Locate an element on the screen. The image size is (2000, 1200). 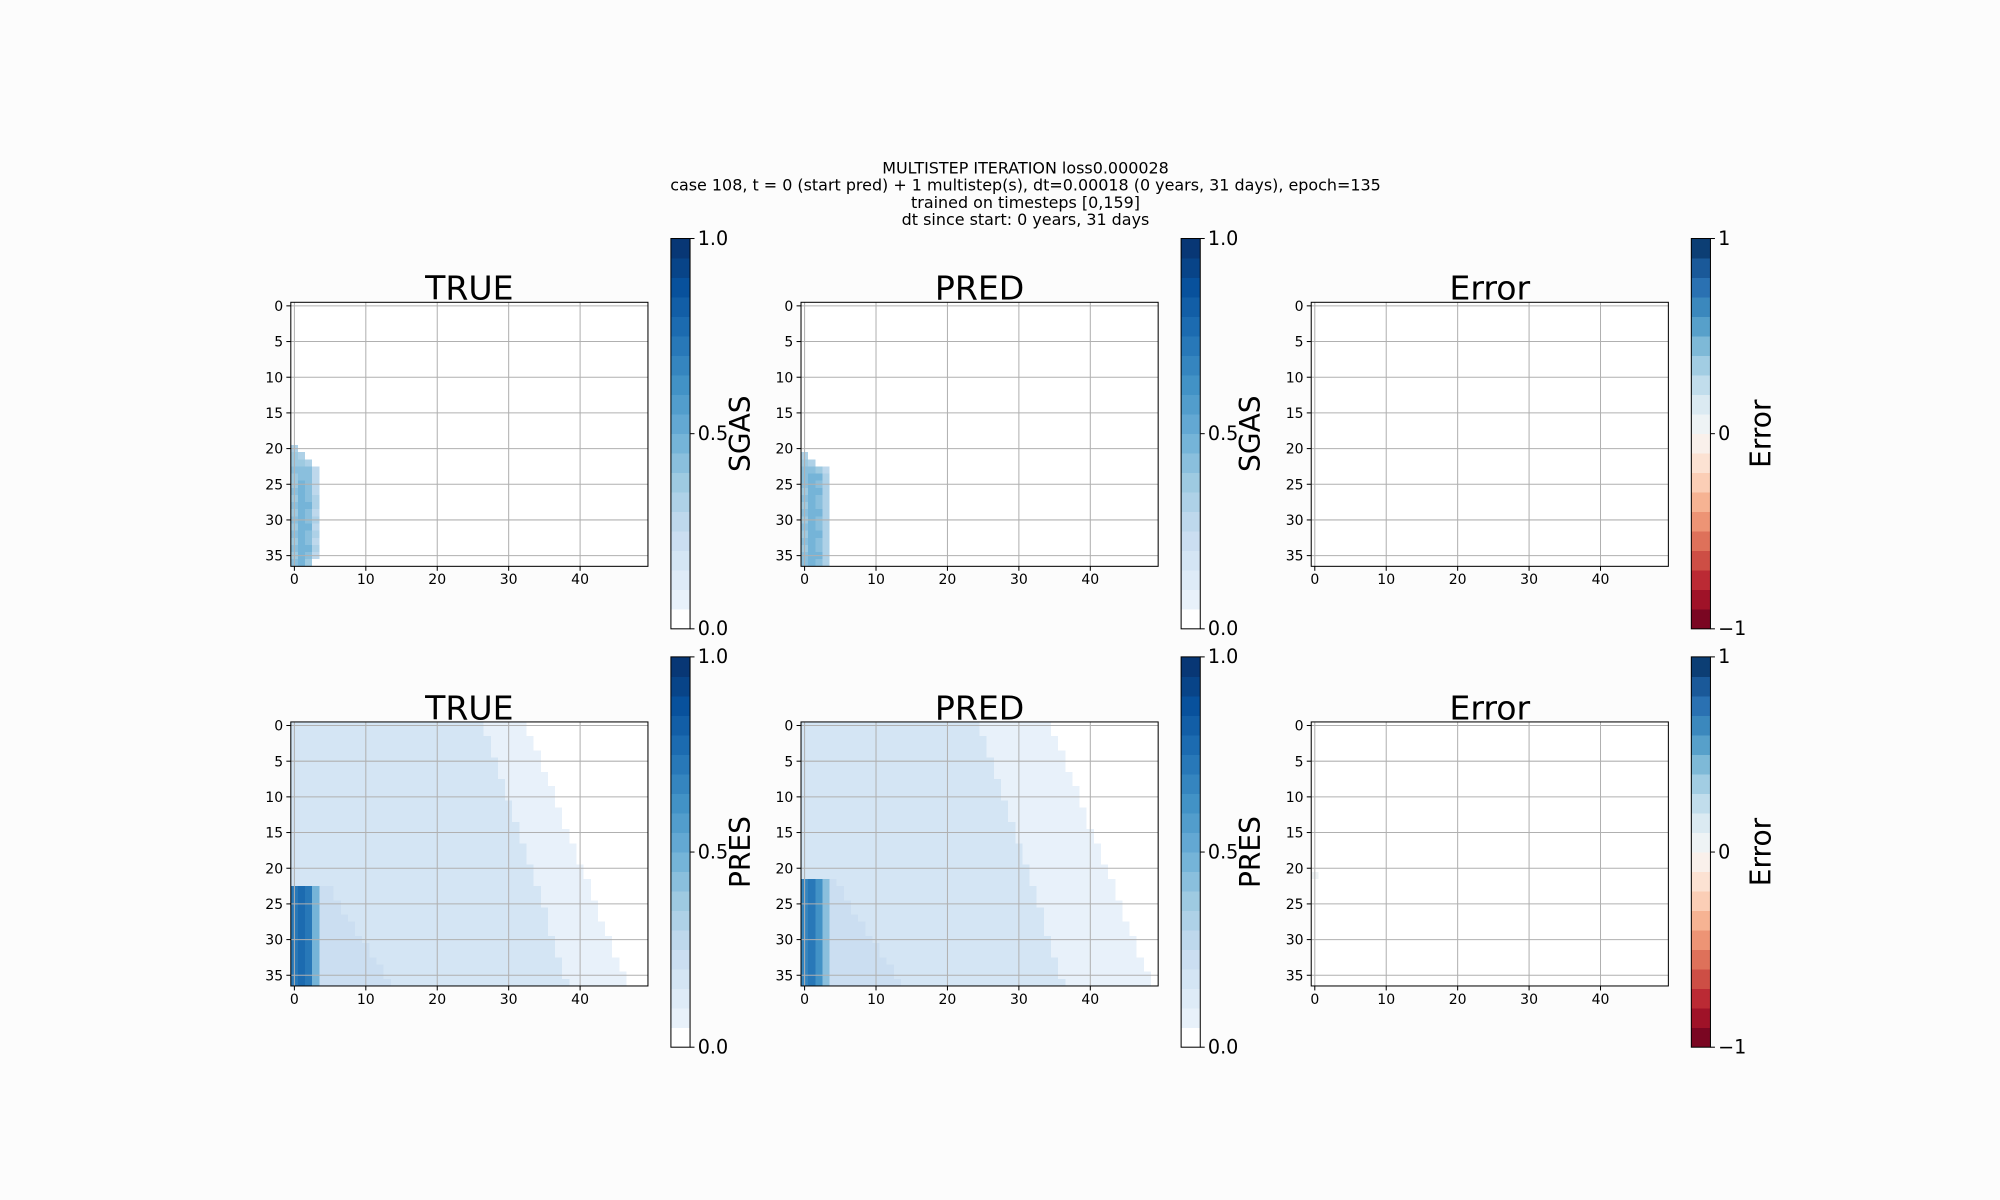
colorbar-tick-label: −1 is located at coordinates (1732, 628).